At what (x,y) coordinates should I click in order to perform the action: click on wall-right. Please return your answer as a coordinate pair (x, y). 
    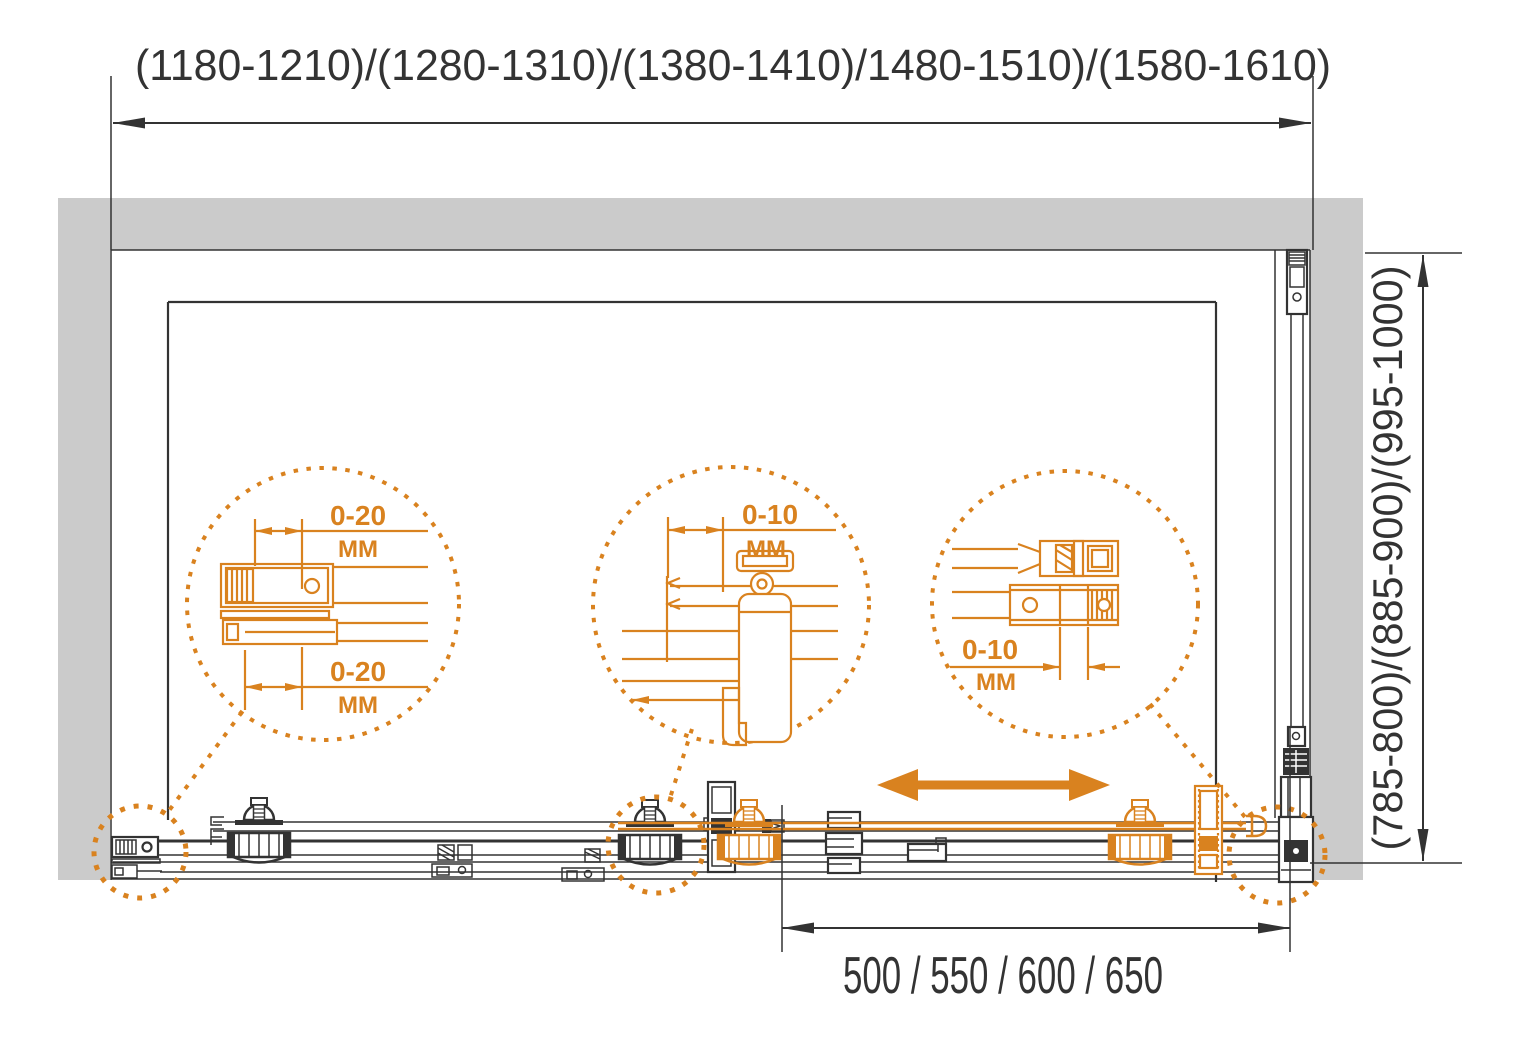
    Looking at the image, I should click on (1336, 565).